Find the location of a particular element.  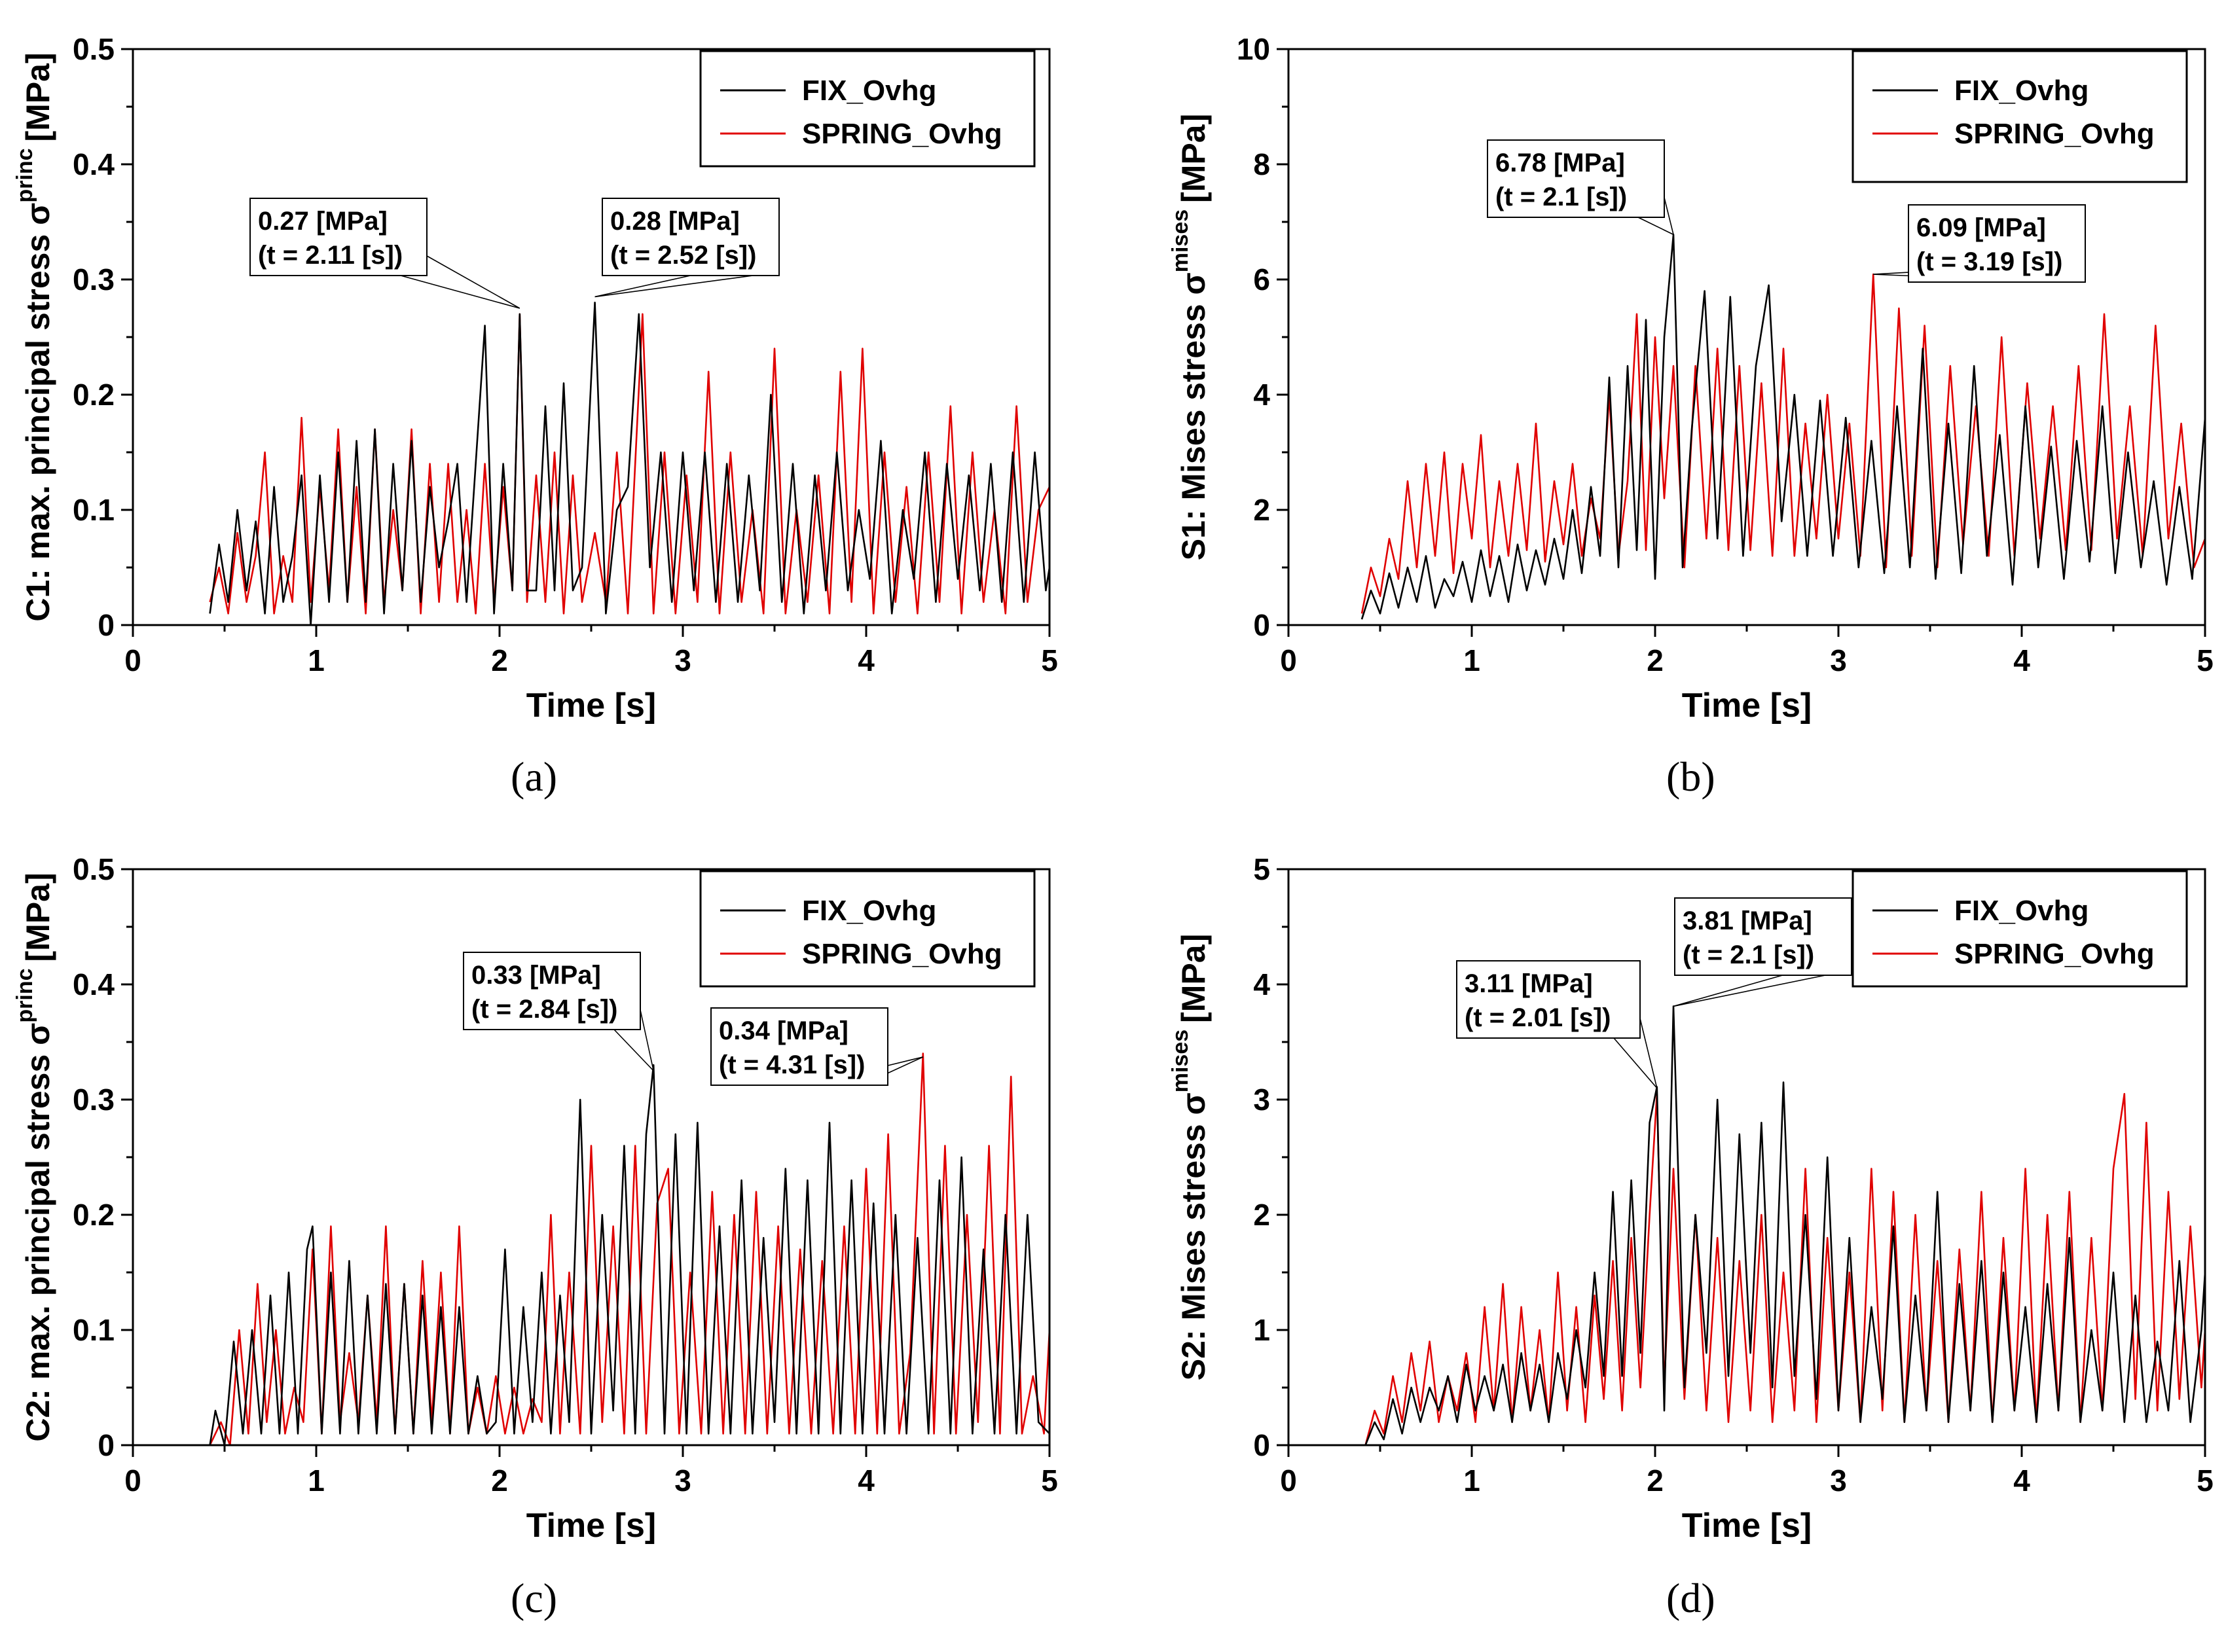

annotation-time: (t = 2.01 [s]) is located at coordinates (1538, 1017).